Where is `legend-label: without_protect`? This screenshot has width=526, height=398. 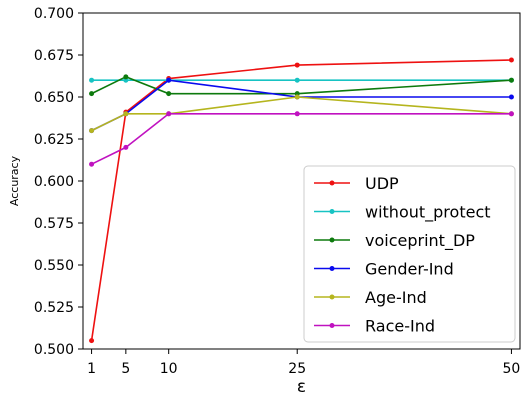 legend-label: without_protect is located at coordinates (428, 213).